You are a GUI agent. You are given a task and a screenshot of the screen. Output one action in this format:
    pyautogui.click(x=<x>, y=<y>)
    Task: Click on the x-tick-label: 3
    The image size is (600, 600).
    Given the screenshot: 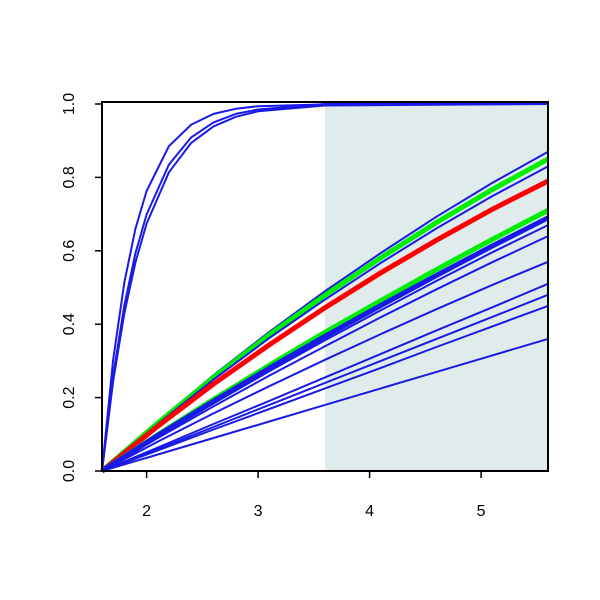 What is the action you would take?
    pyautogui.click(x=258, y=511)
    